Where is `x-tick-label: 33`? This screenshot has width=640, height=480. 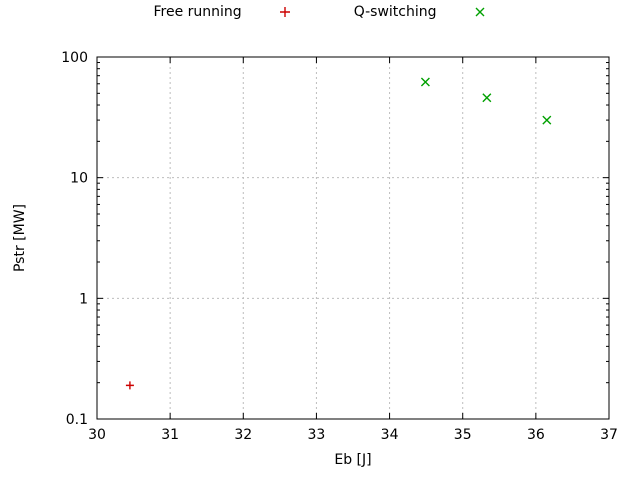 x-tick-label: 33 is located at coordinates (317, 435).